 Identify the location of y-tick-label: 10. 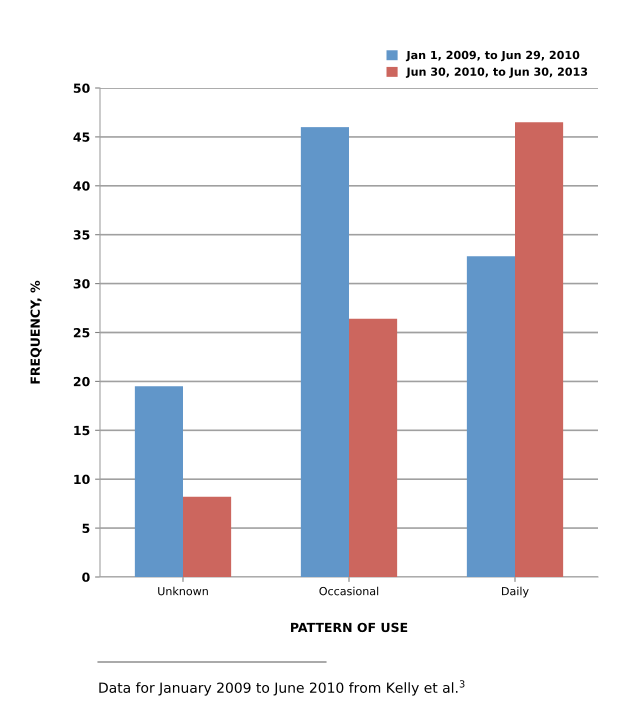
(82, 479).